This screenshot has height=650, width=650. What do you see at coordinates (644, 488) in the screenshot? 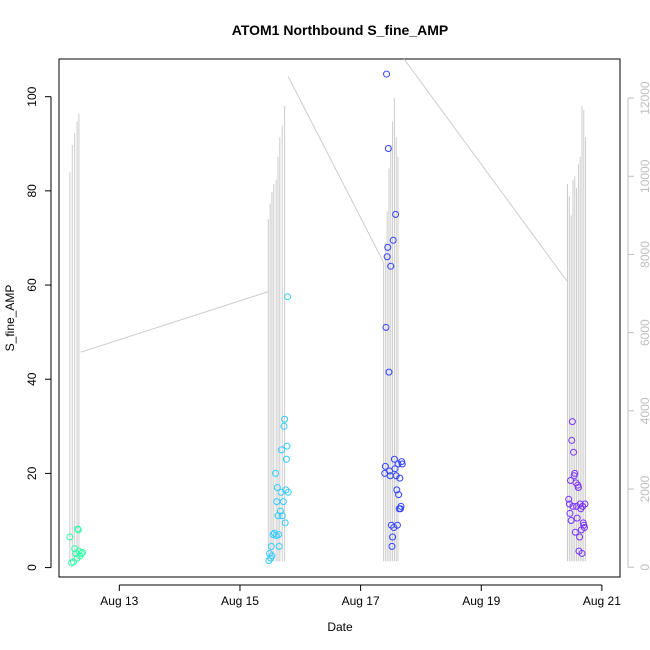
I see `y2-tick-label: 2000` at bounding box center [644, 488].